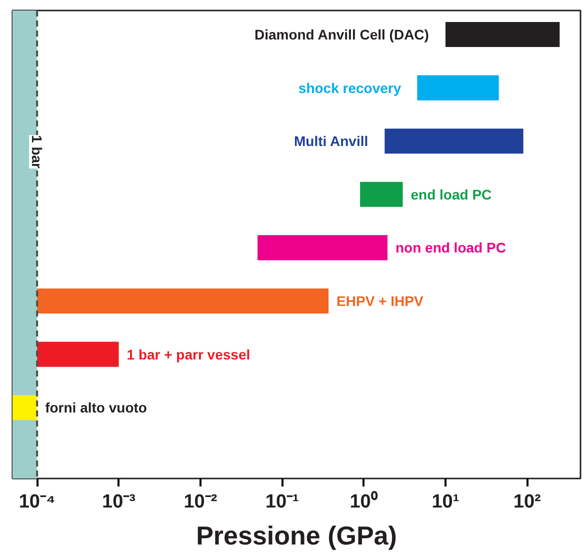  Describe the element at coordinates (450, 248) in the screenshot. I see `y-tick-label: non end load PC` at that location.